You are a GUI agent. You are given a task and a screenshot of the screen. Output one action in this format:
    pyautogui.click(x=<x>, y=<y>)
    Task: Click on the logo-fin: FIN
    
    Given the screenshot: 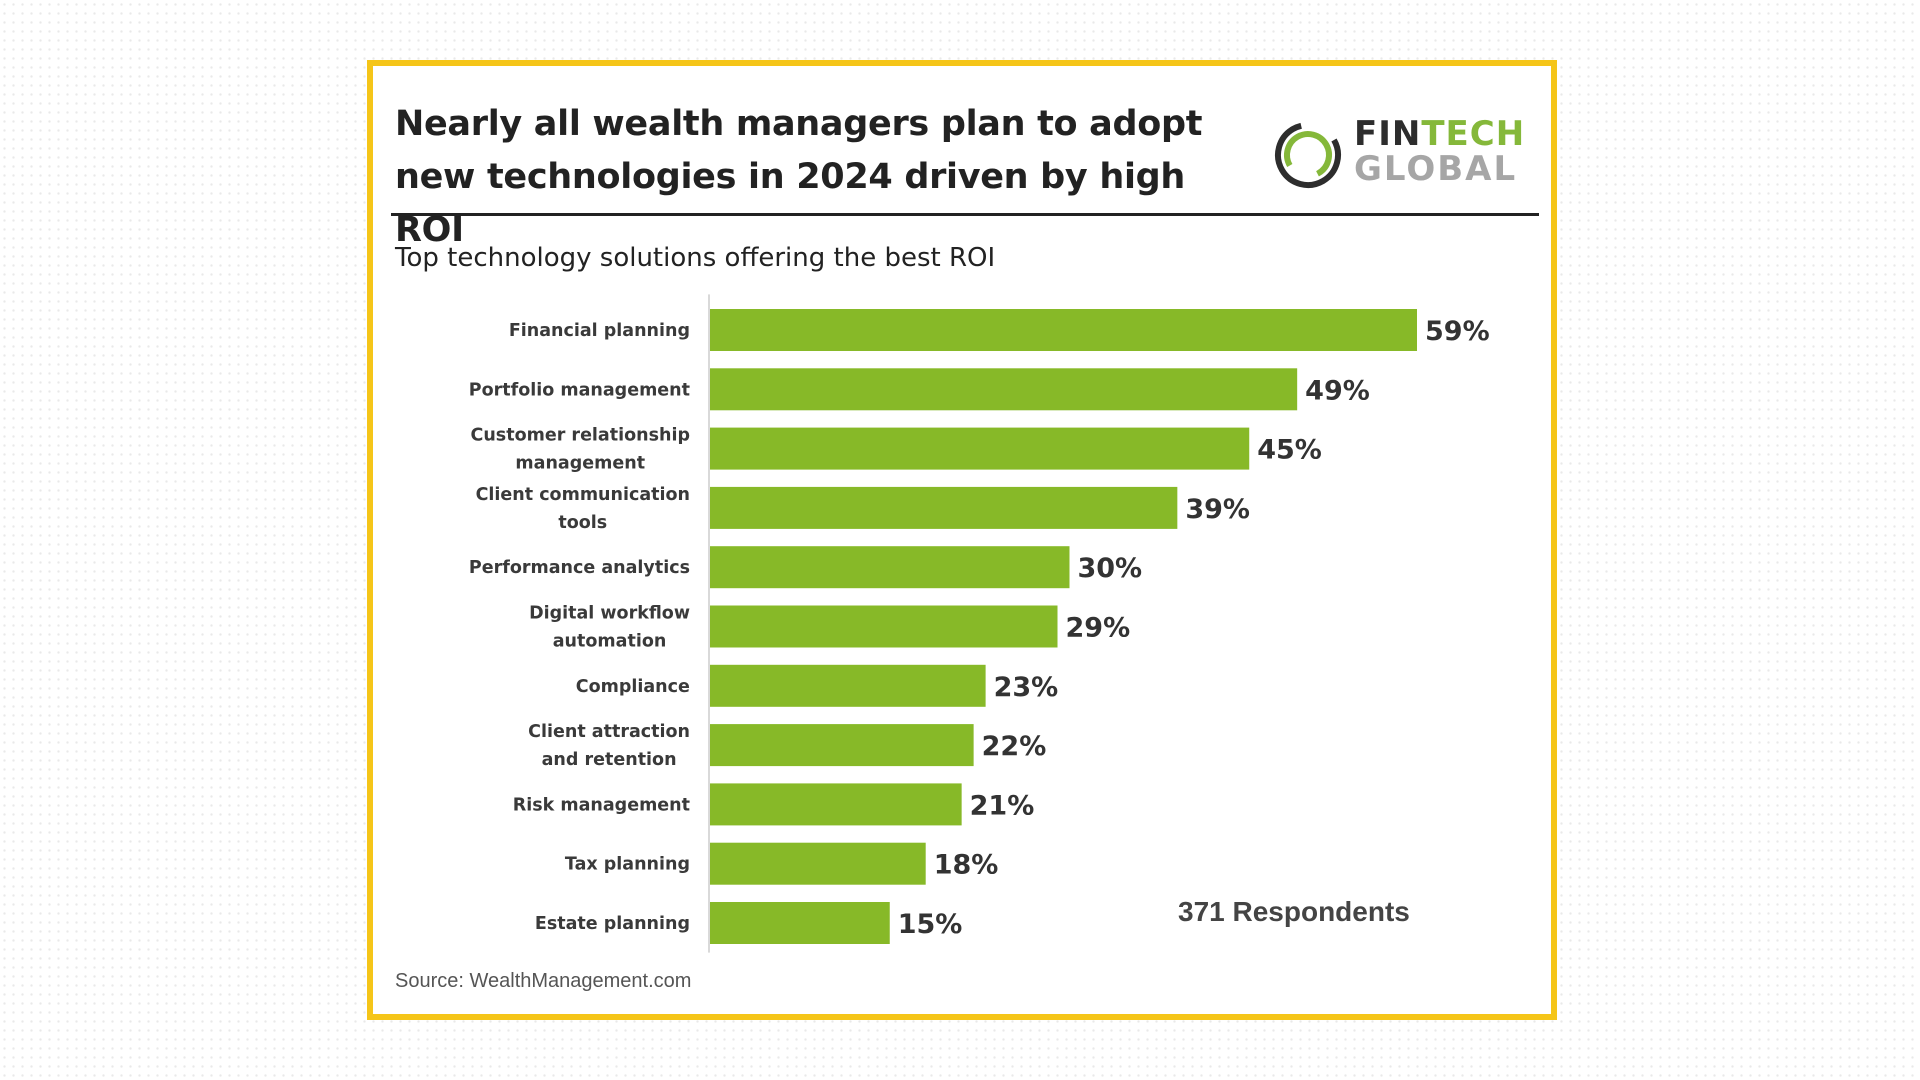 What is the action you would take?
    pyautogui.click(x=1388, y=134)
    